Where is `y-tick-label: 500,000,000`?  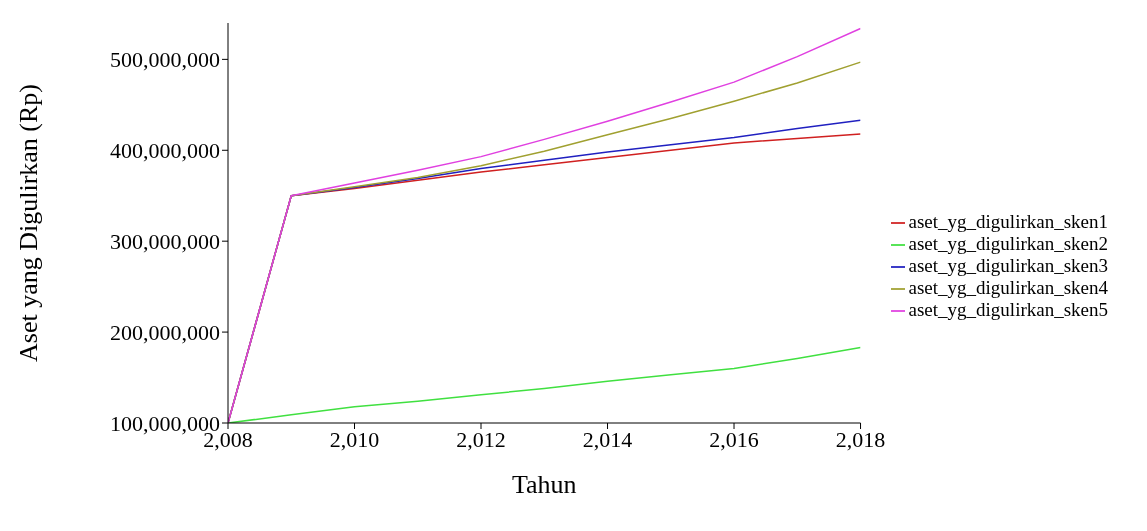
y-tick-label: 500,000,000 is located at coordinates (165, 60).